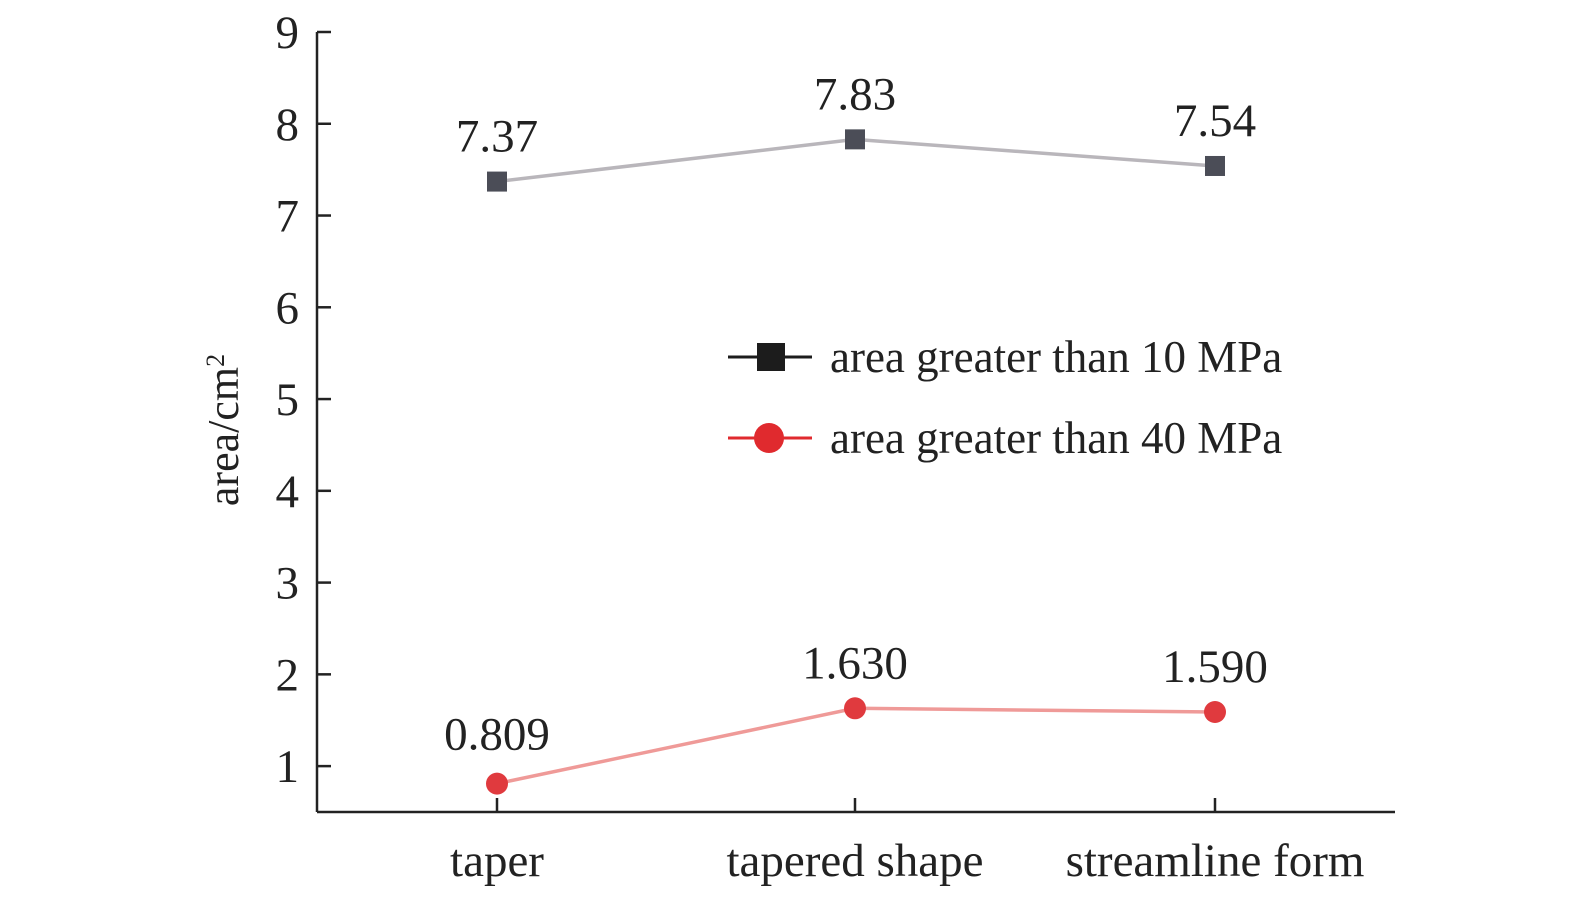 The height and width of the screenshot is (898, 1575). I want to click on series-1: 7.37 7.83 7.54, so click(856, 130).